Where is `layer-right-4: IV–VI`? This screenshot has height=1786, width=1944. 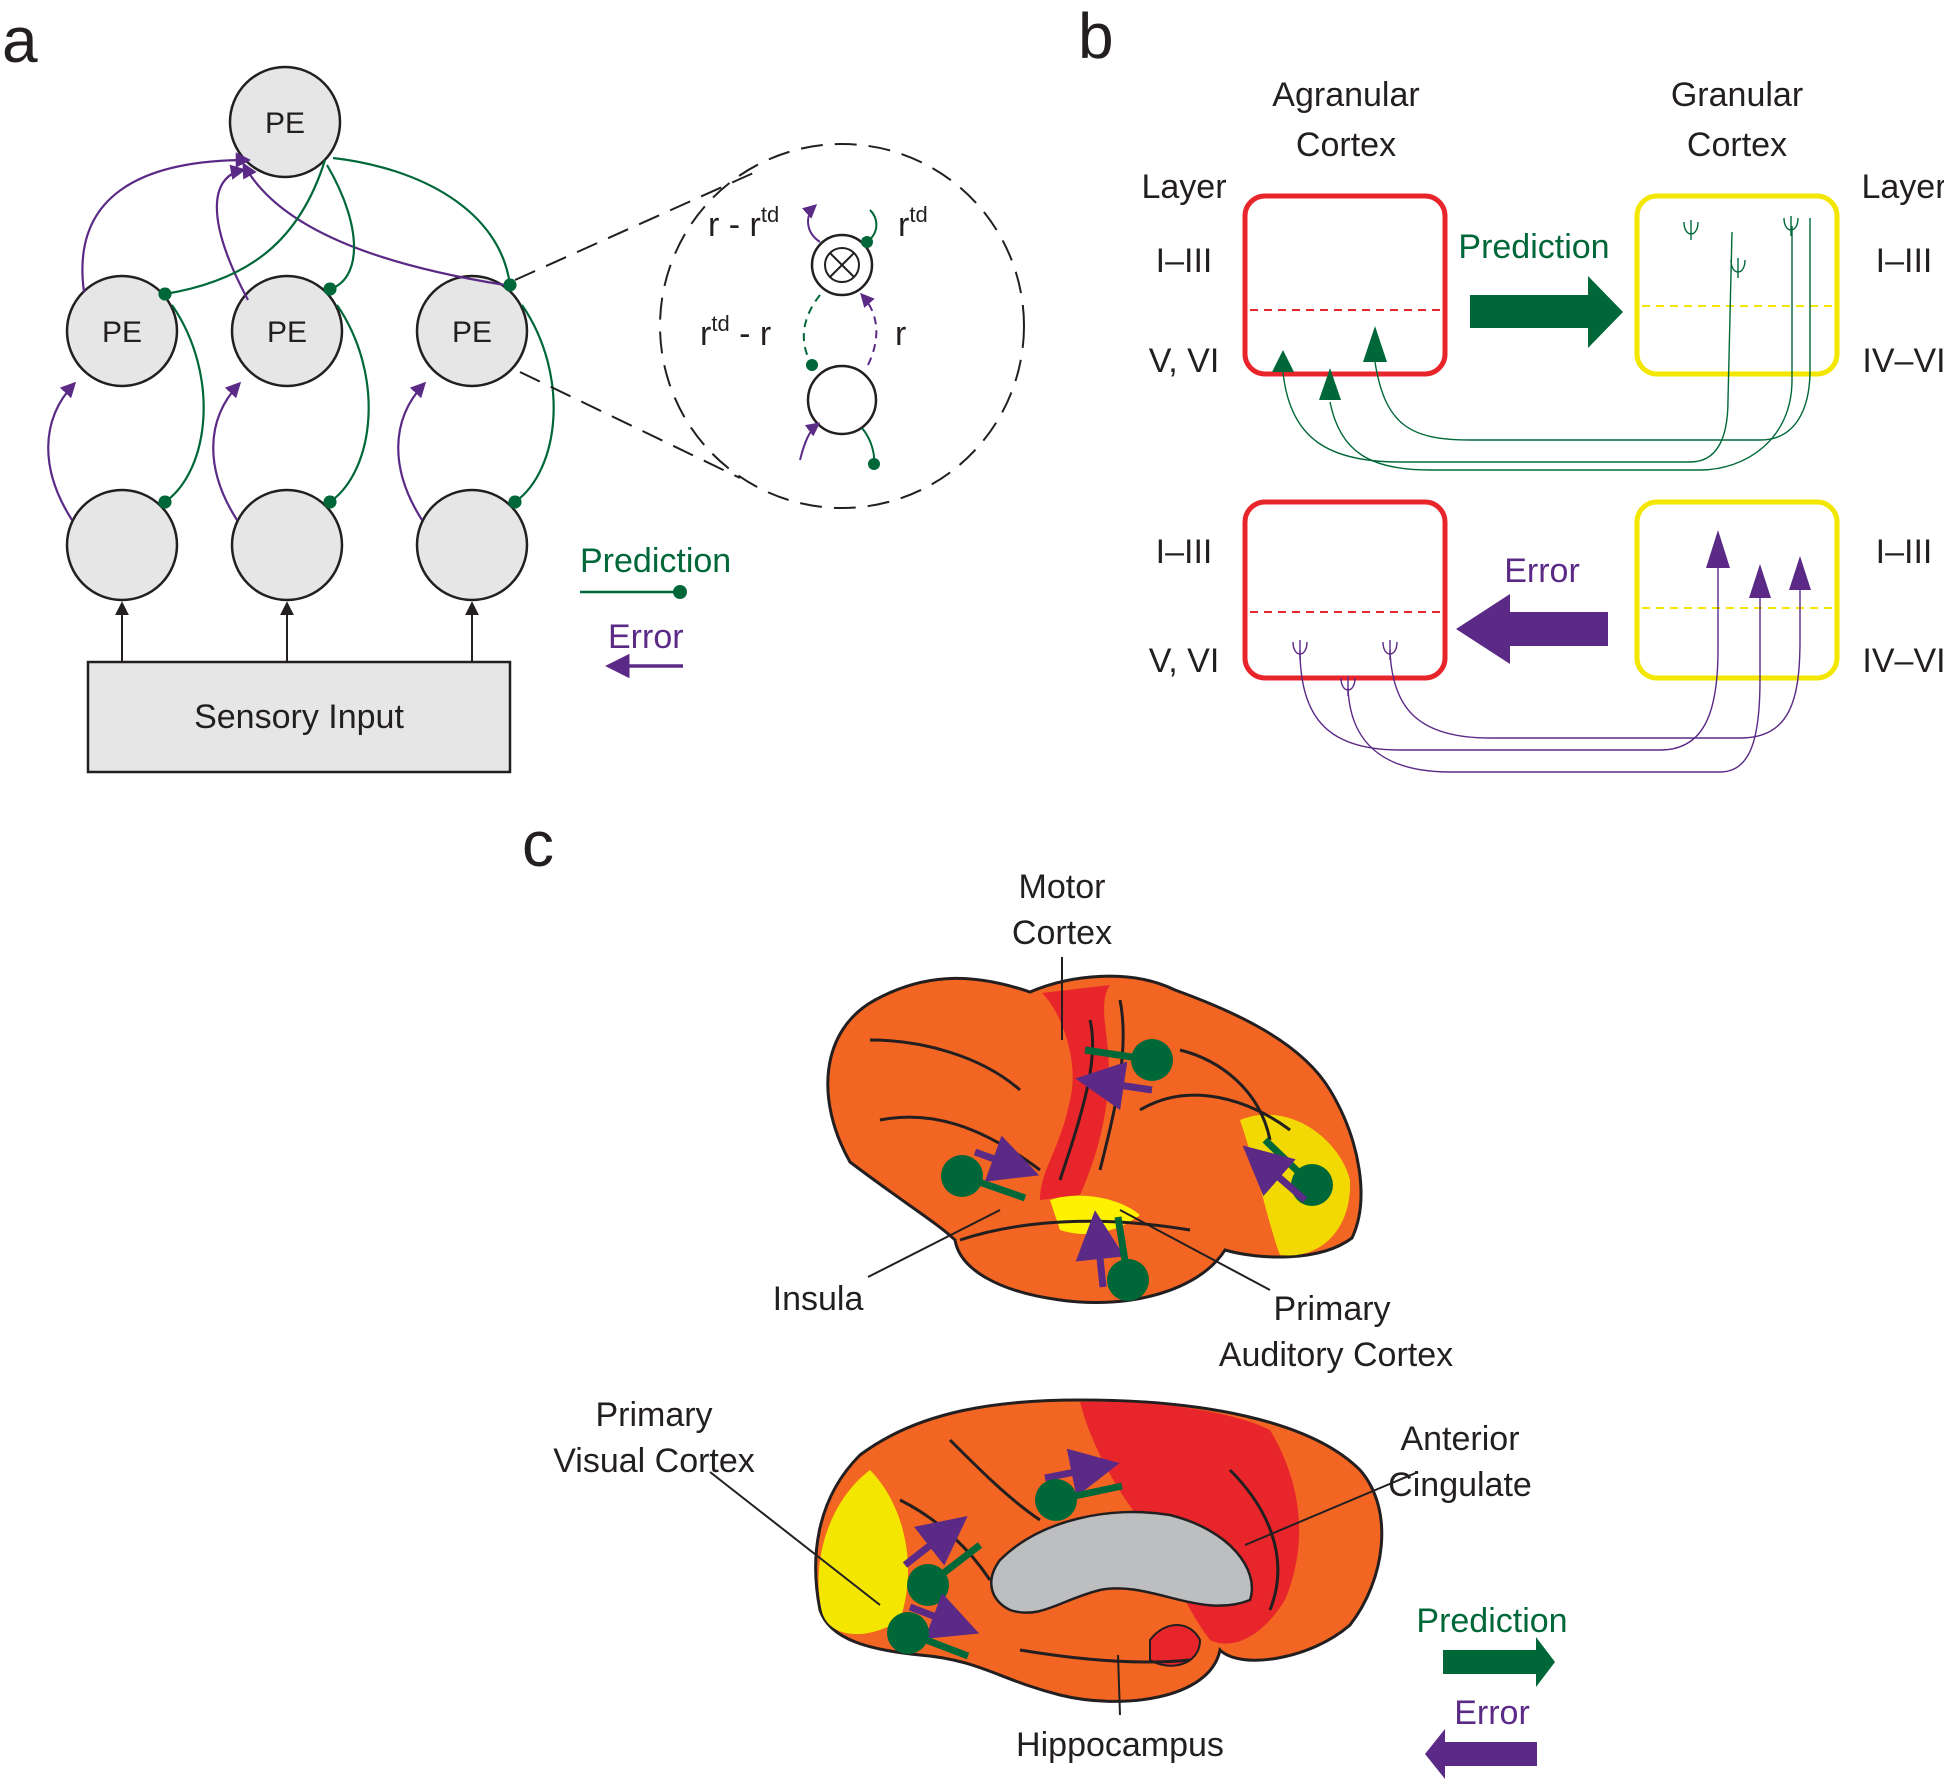
layer-right-4: IV–VI is located at coordinates (1903, 661).